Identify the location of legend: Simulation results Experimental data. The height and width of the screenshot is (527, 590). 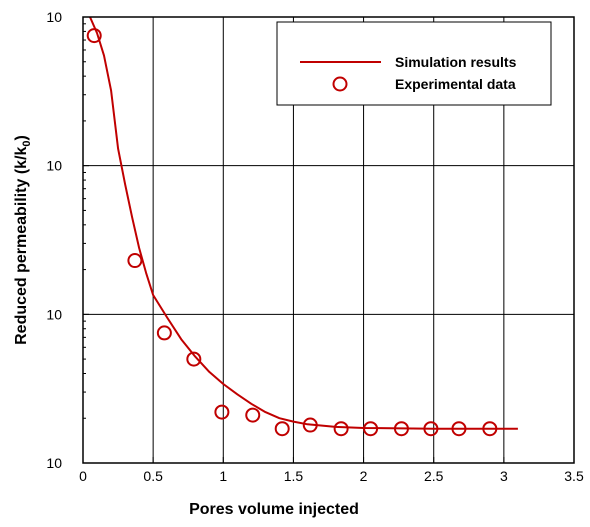
(414, 63).